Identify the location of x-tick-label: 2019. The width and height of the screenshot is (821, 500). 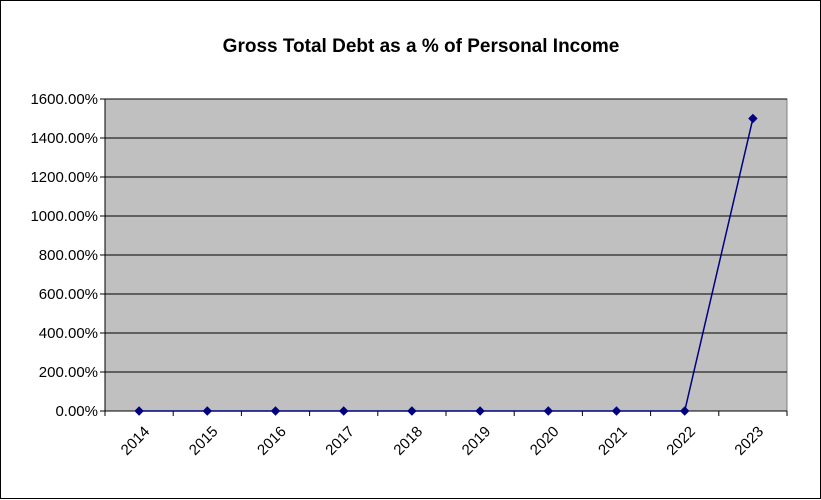
(477, 441).